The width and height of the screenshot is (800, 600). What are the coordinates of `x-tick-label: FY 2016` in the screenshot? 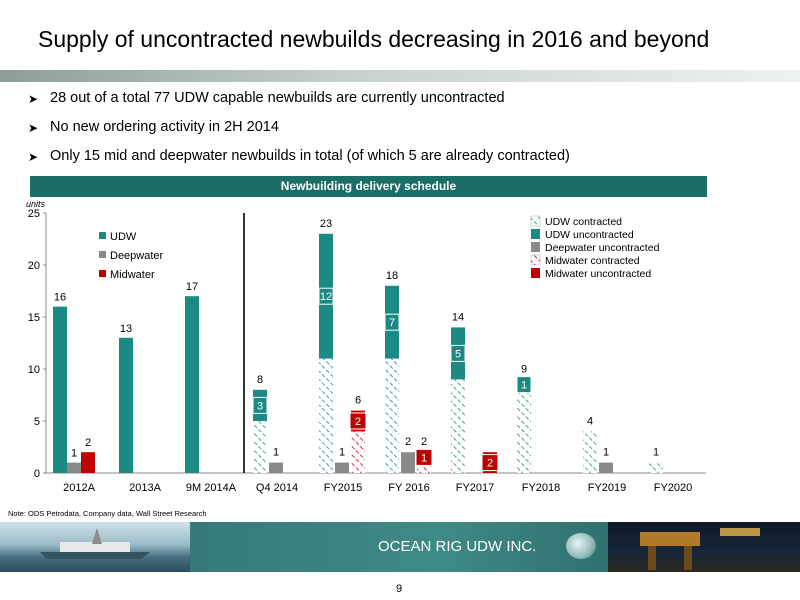 It's located at (408, 488).